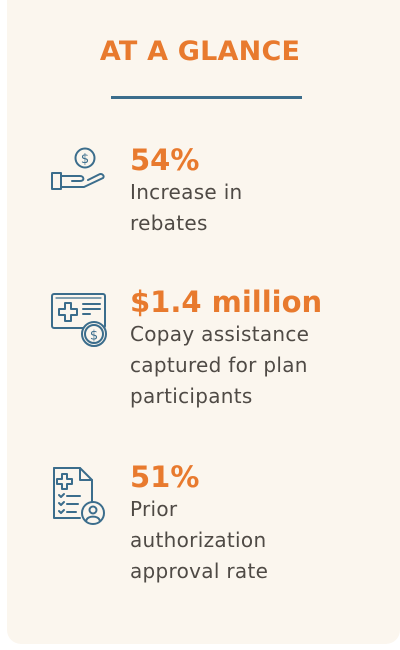 Image resolution: width=400 pixels, height=650 pixels. What do you see at coordinates (80, 322) in the screenshot?
I see `medical-card-coin-icon: $` at bounding box center [80, 322].